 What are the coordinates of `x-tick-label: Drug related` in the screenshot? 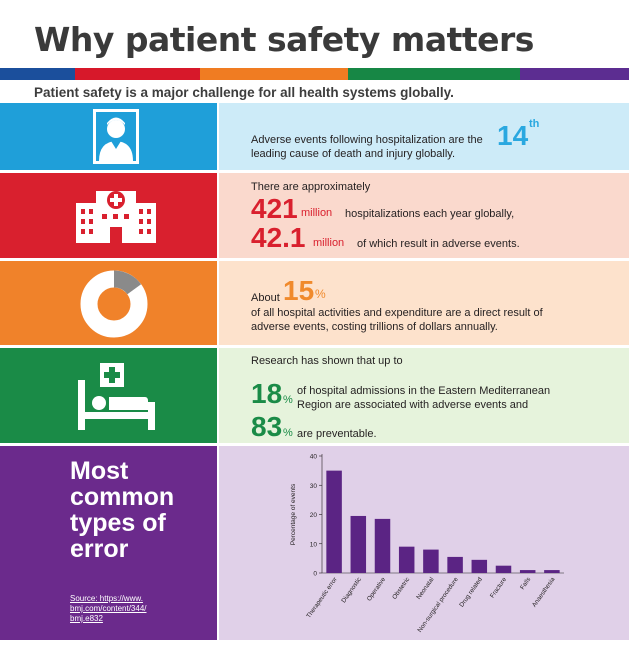 It's located at (471, 592).